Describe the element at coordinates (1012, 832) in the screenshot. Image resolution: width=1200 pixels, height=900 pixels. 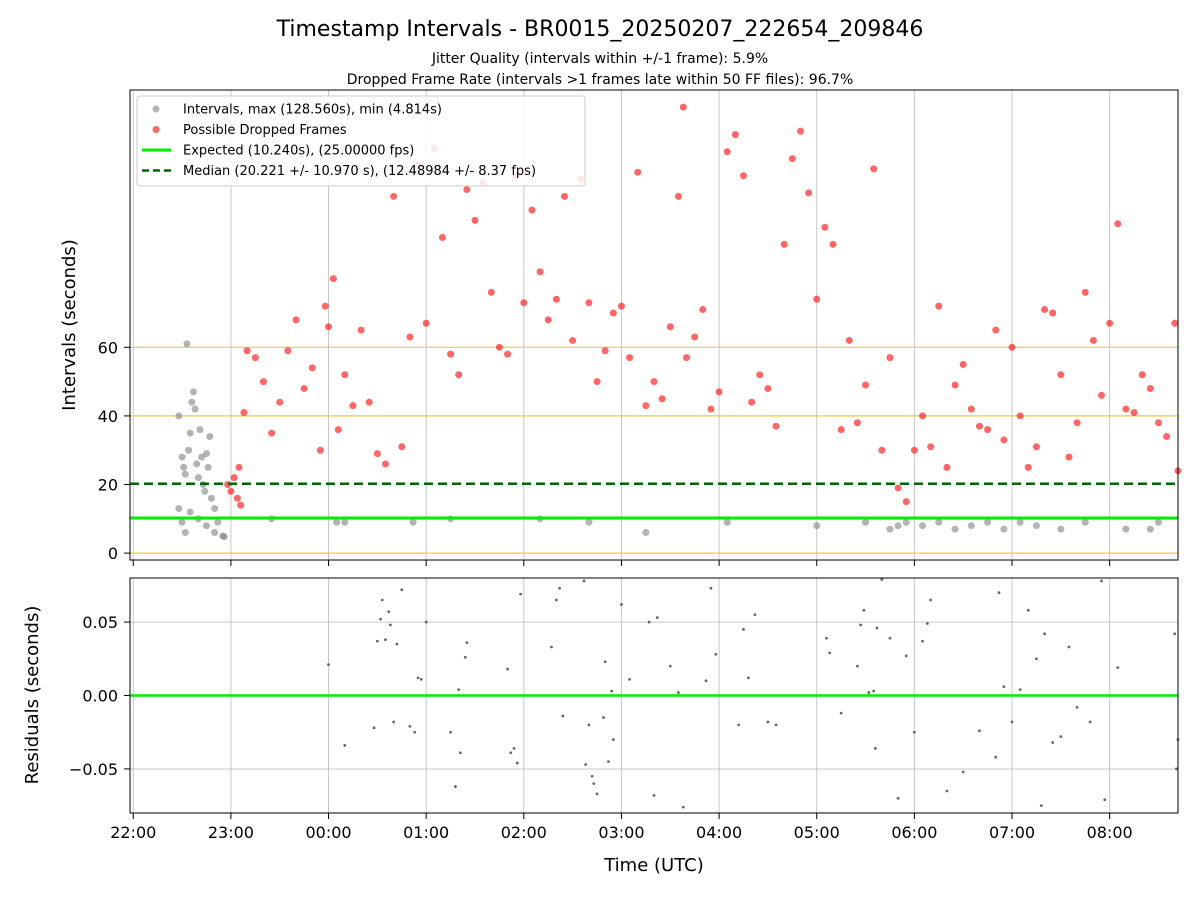
I see `x-tick-label: 07:00` at that location.